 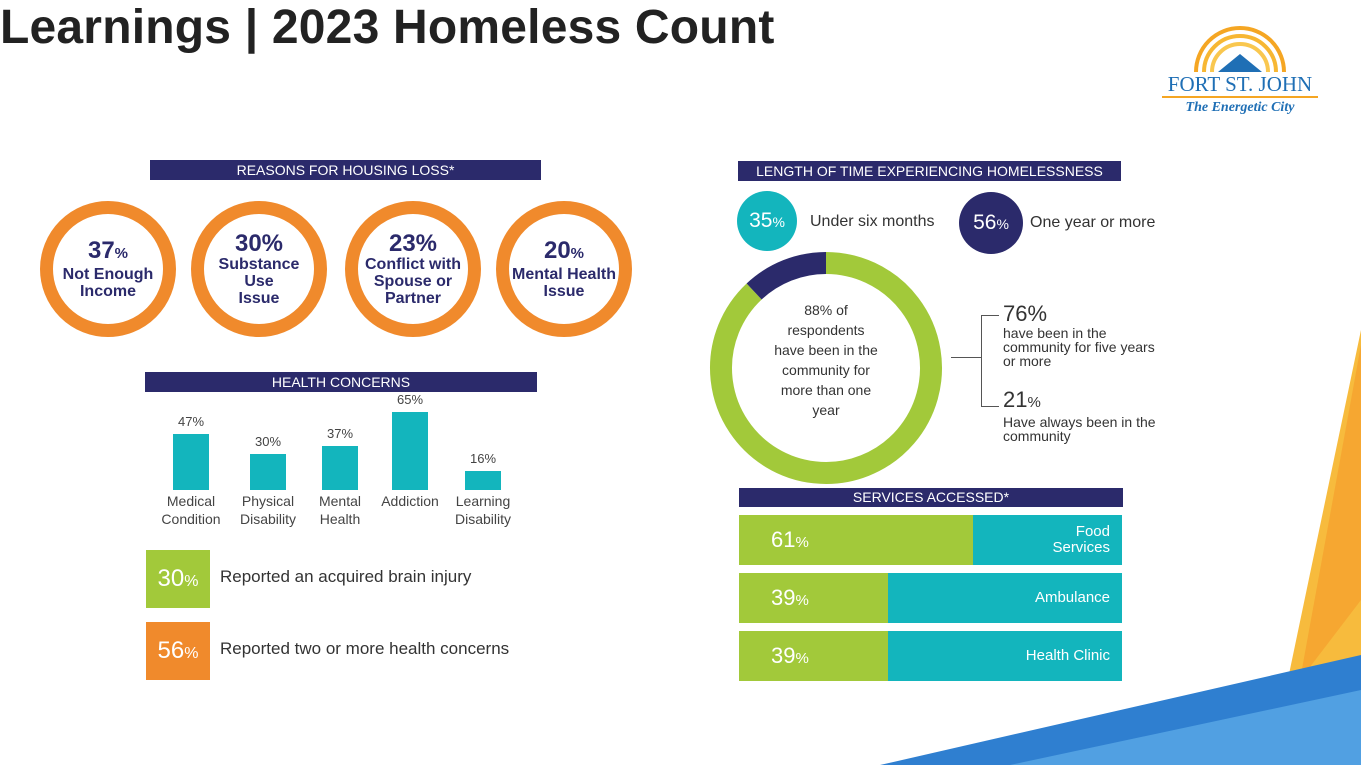 What do you see at coordinates (1240, 107) in the screenshot?
I see `logo-tagline: The Energetic City` at bounding box center [1240, 107].